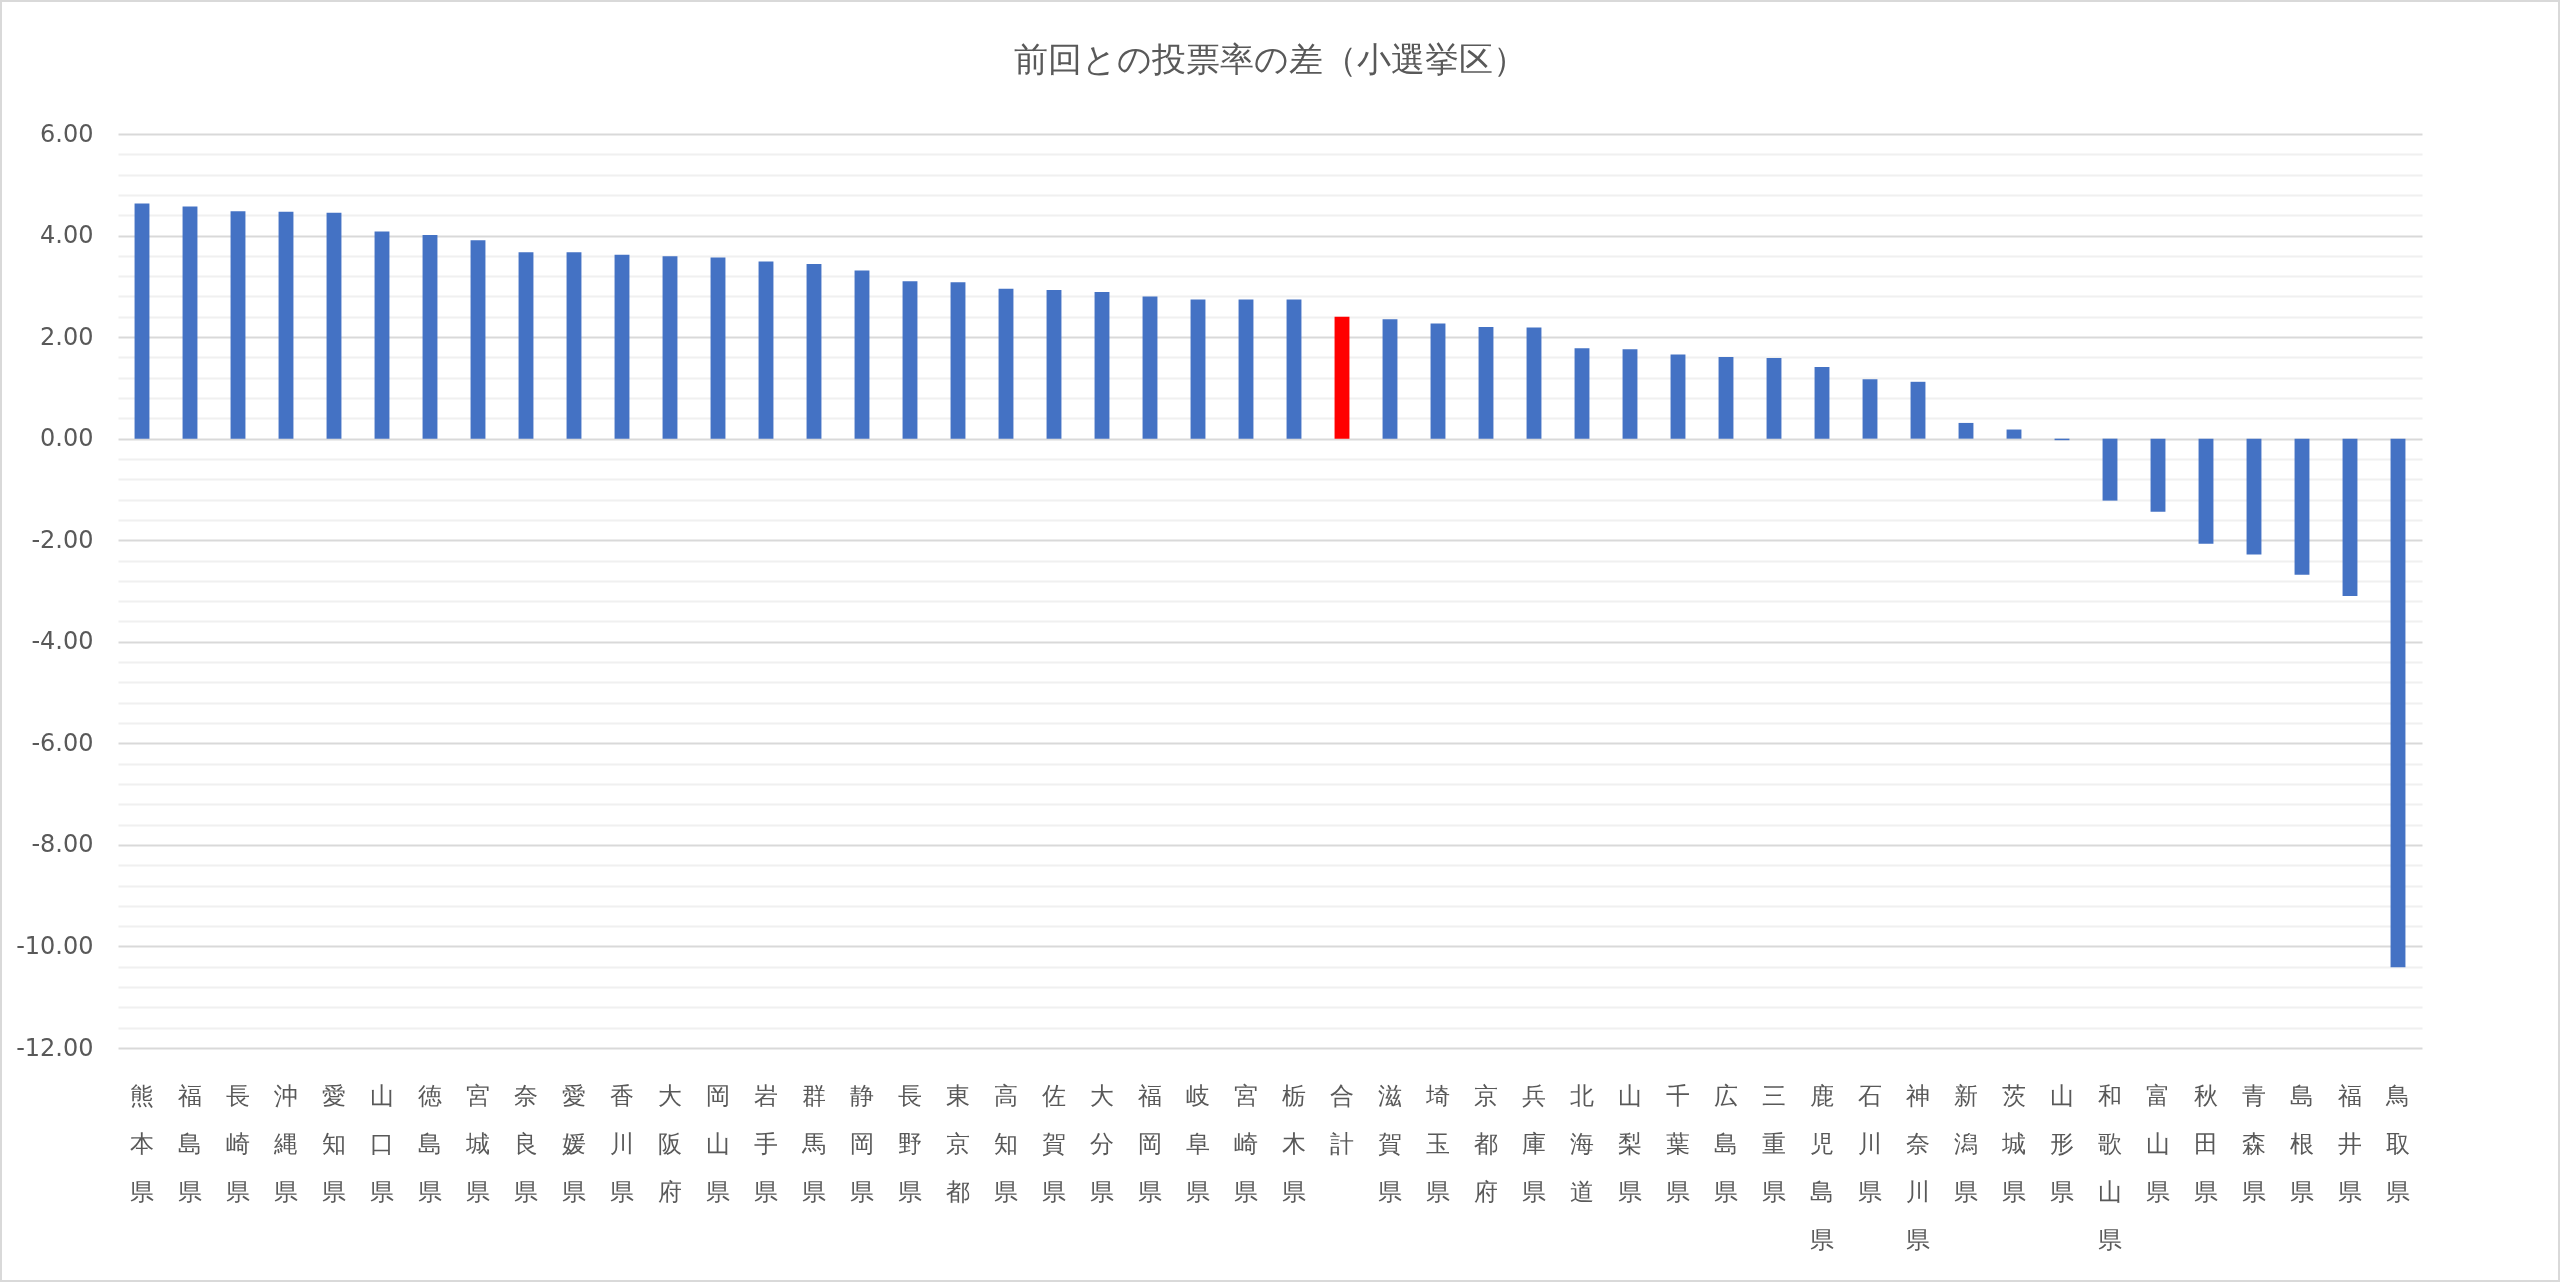  Describe the element at coordinates (2013, 1143) in the screenshot. I see `x-tick-label: 茨城県` at that location.